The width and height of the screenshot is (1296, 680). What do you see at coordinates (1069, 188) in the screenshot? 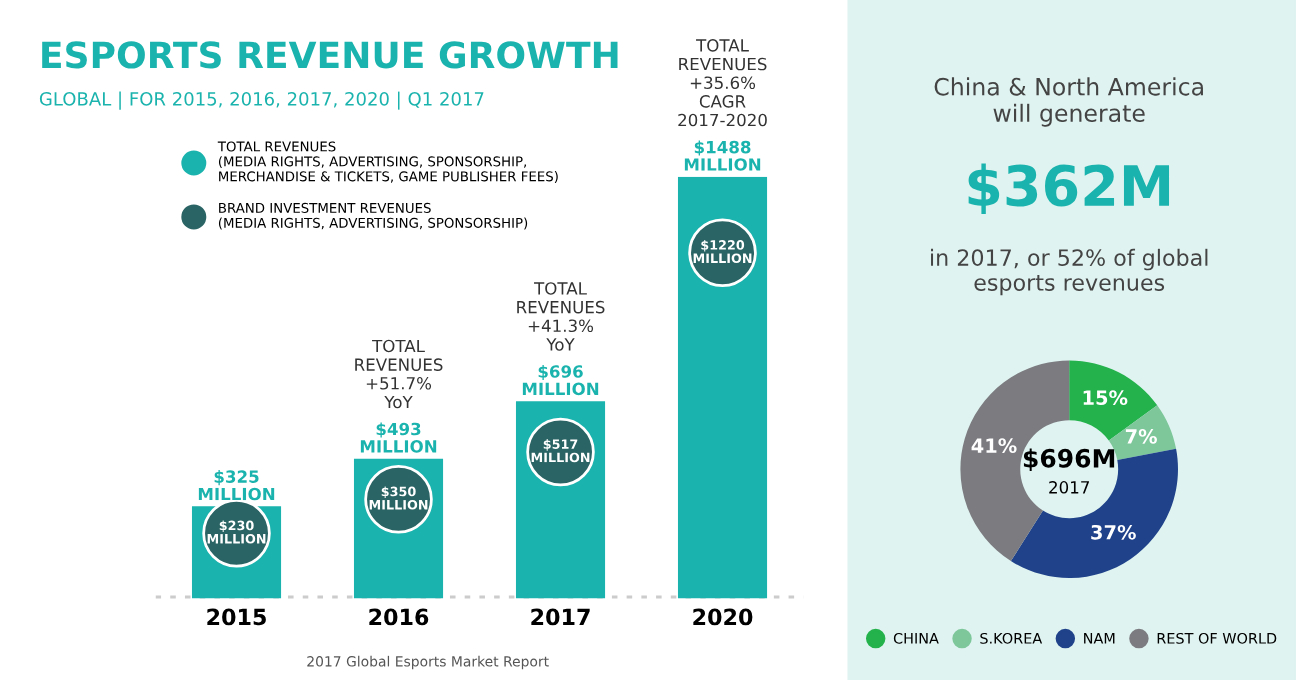
I see `chart-subtitle: $362M` at bounding box center [1069, 188].